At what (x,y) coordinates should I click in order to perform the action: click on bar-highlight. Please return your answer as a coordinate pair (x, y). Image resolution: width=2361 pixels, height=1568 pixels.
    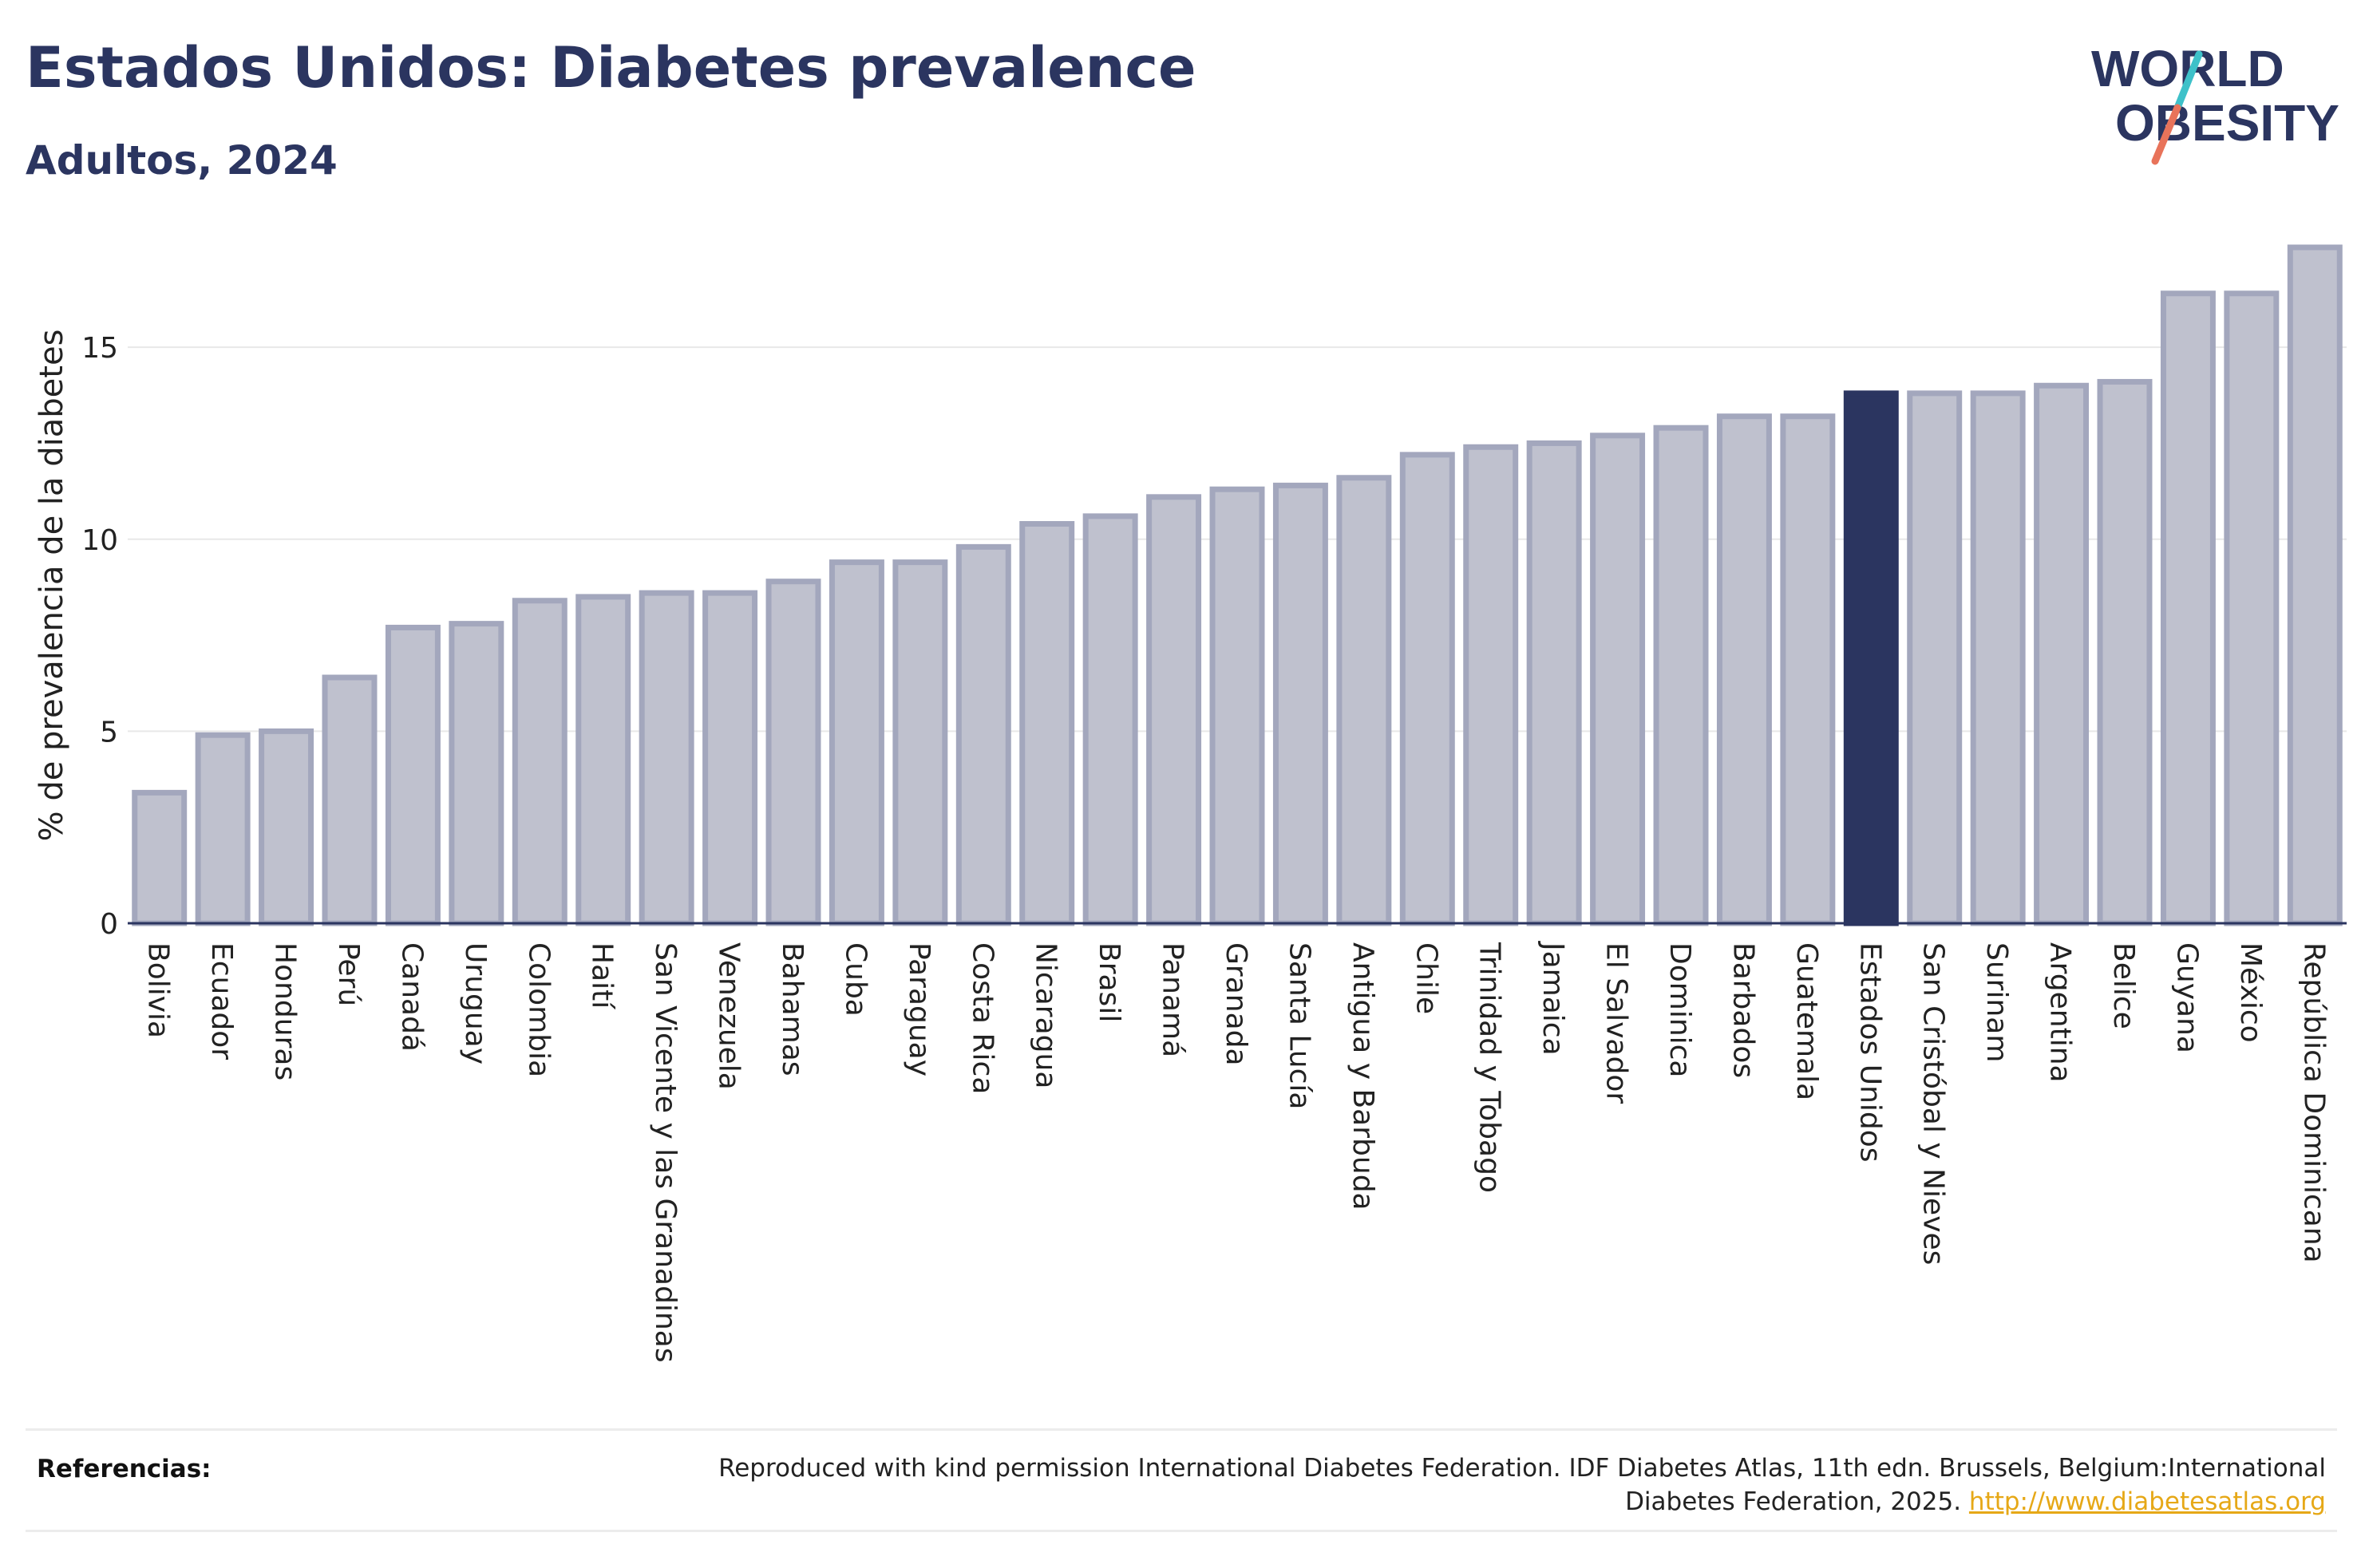
    Looking at the image, I should click on (1871, 658).